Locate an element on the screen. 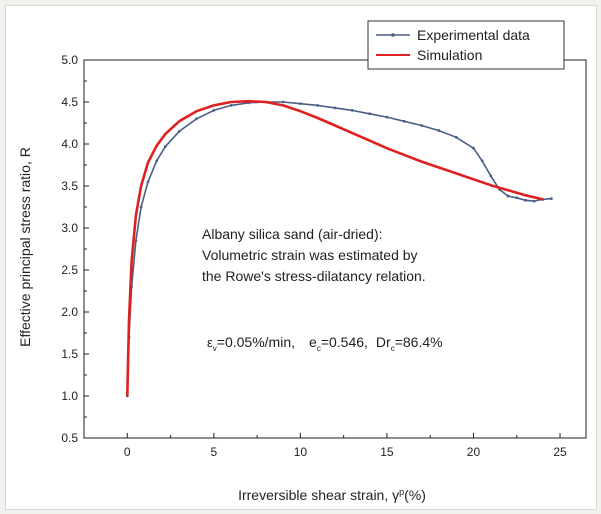  x-tick-label: 20 is located at coordinates (474, 452).